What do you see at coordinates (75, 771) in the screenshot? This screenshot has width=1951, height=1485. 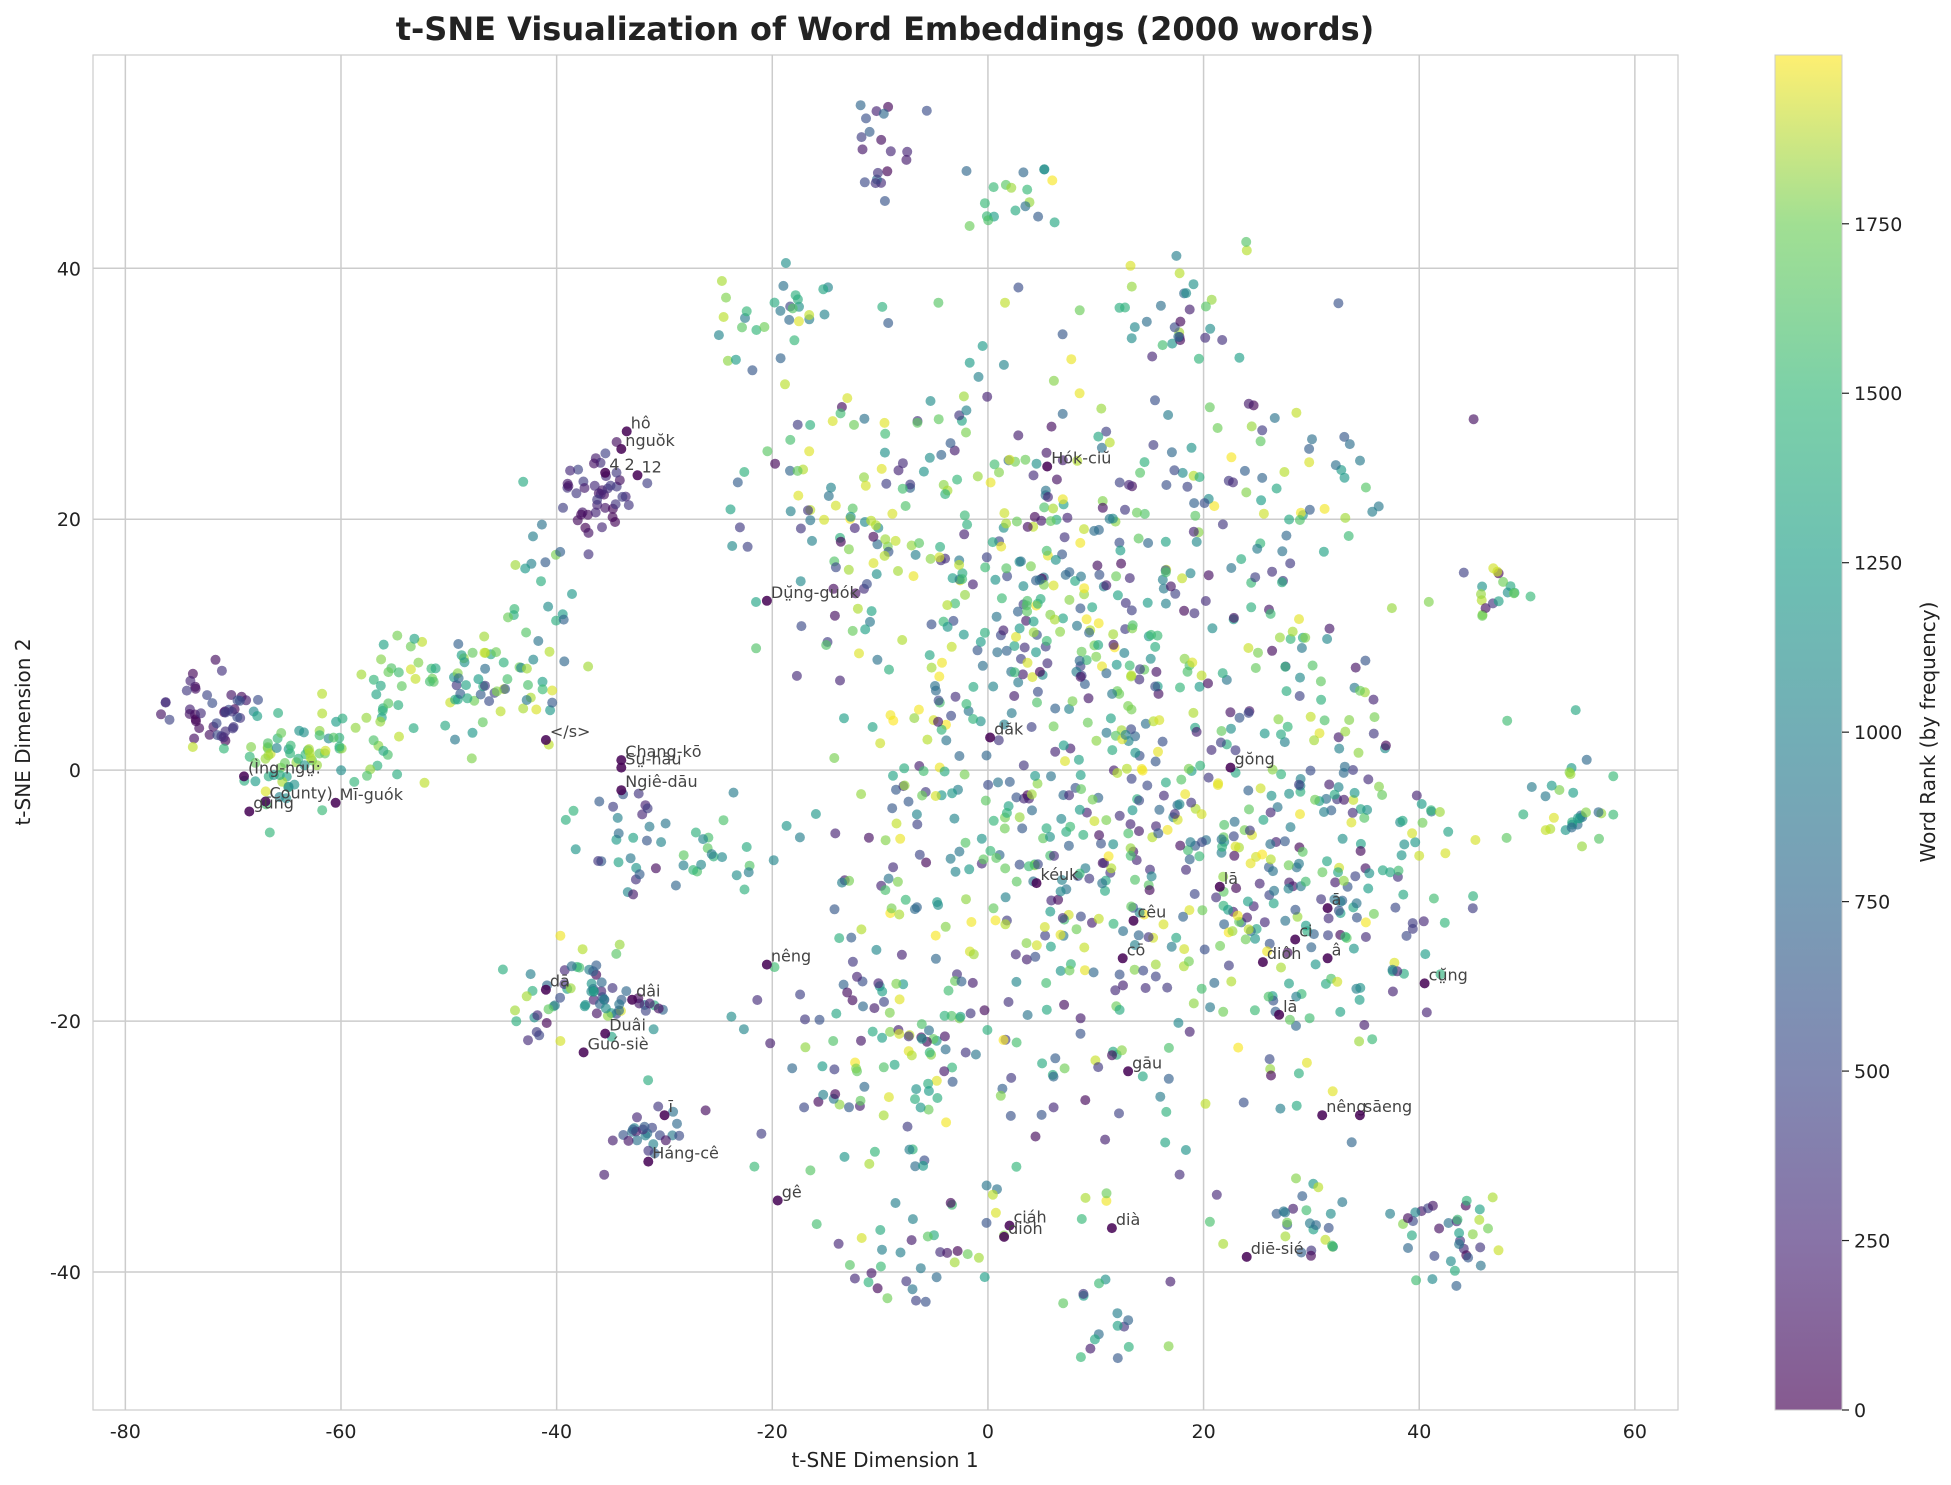 I see `y-tick-label: 0` at bounding box center [75, 771].